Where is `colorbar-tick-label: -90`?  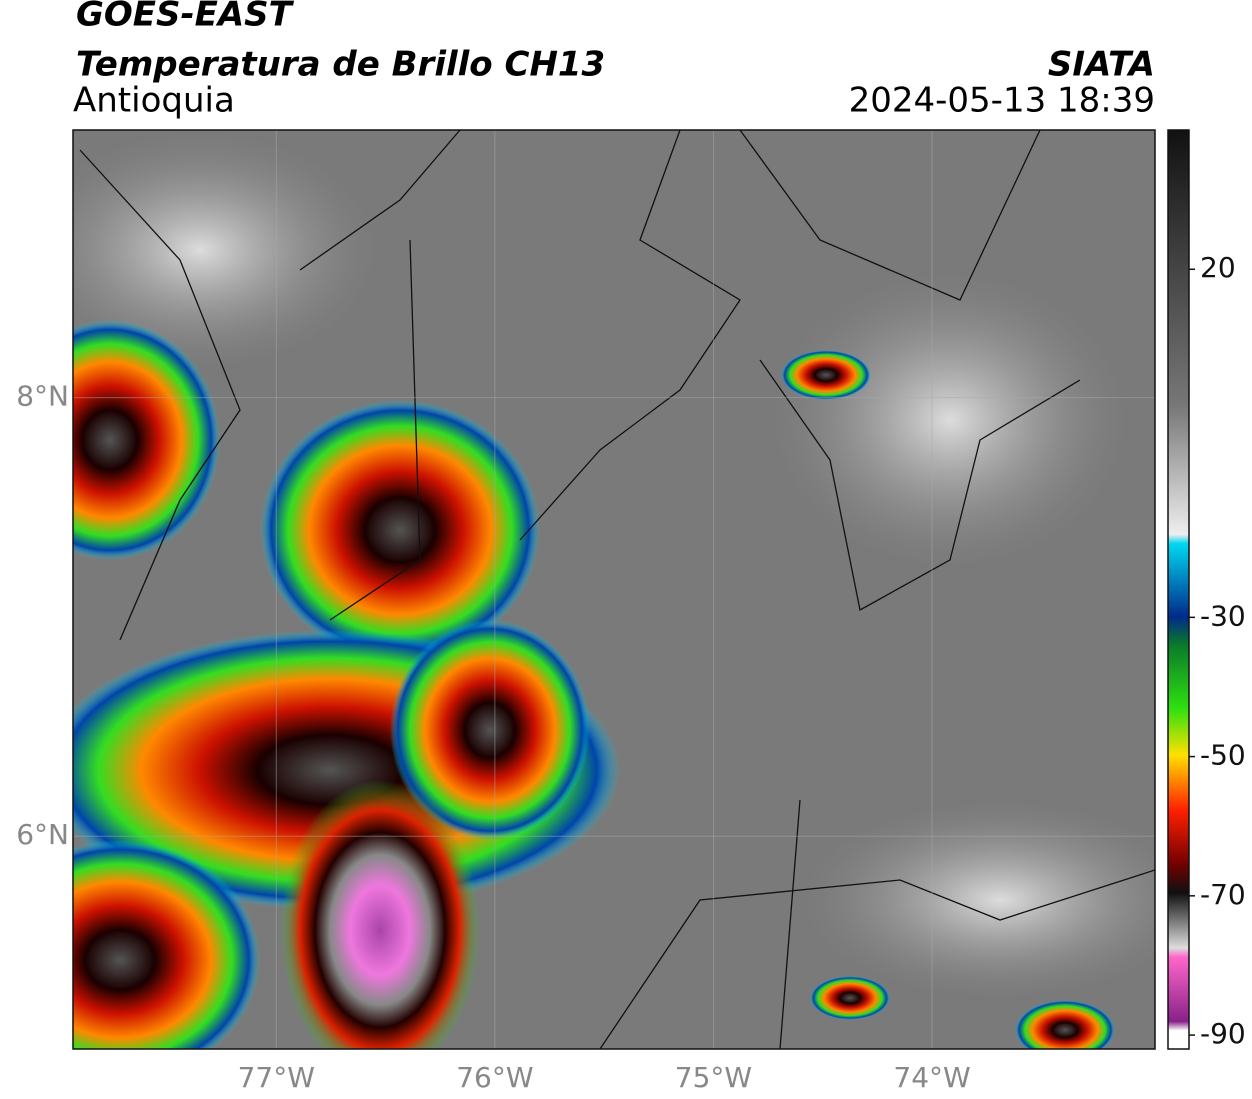 colorbar-tick-label: -90 is located at coordinates (1223, 1033).